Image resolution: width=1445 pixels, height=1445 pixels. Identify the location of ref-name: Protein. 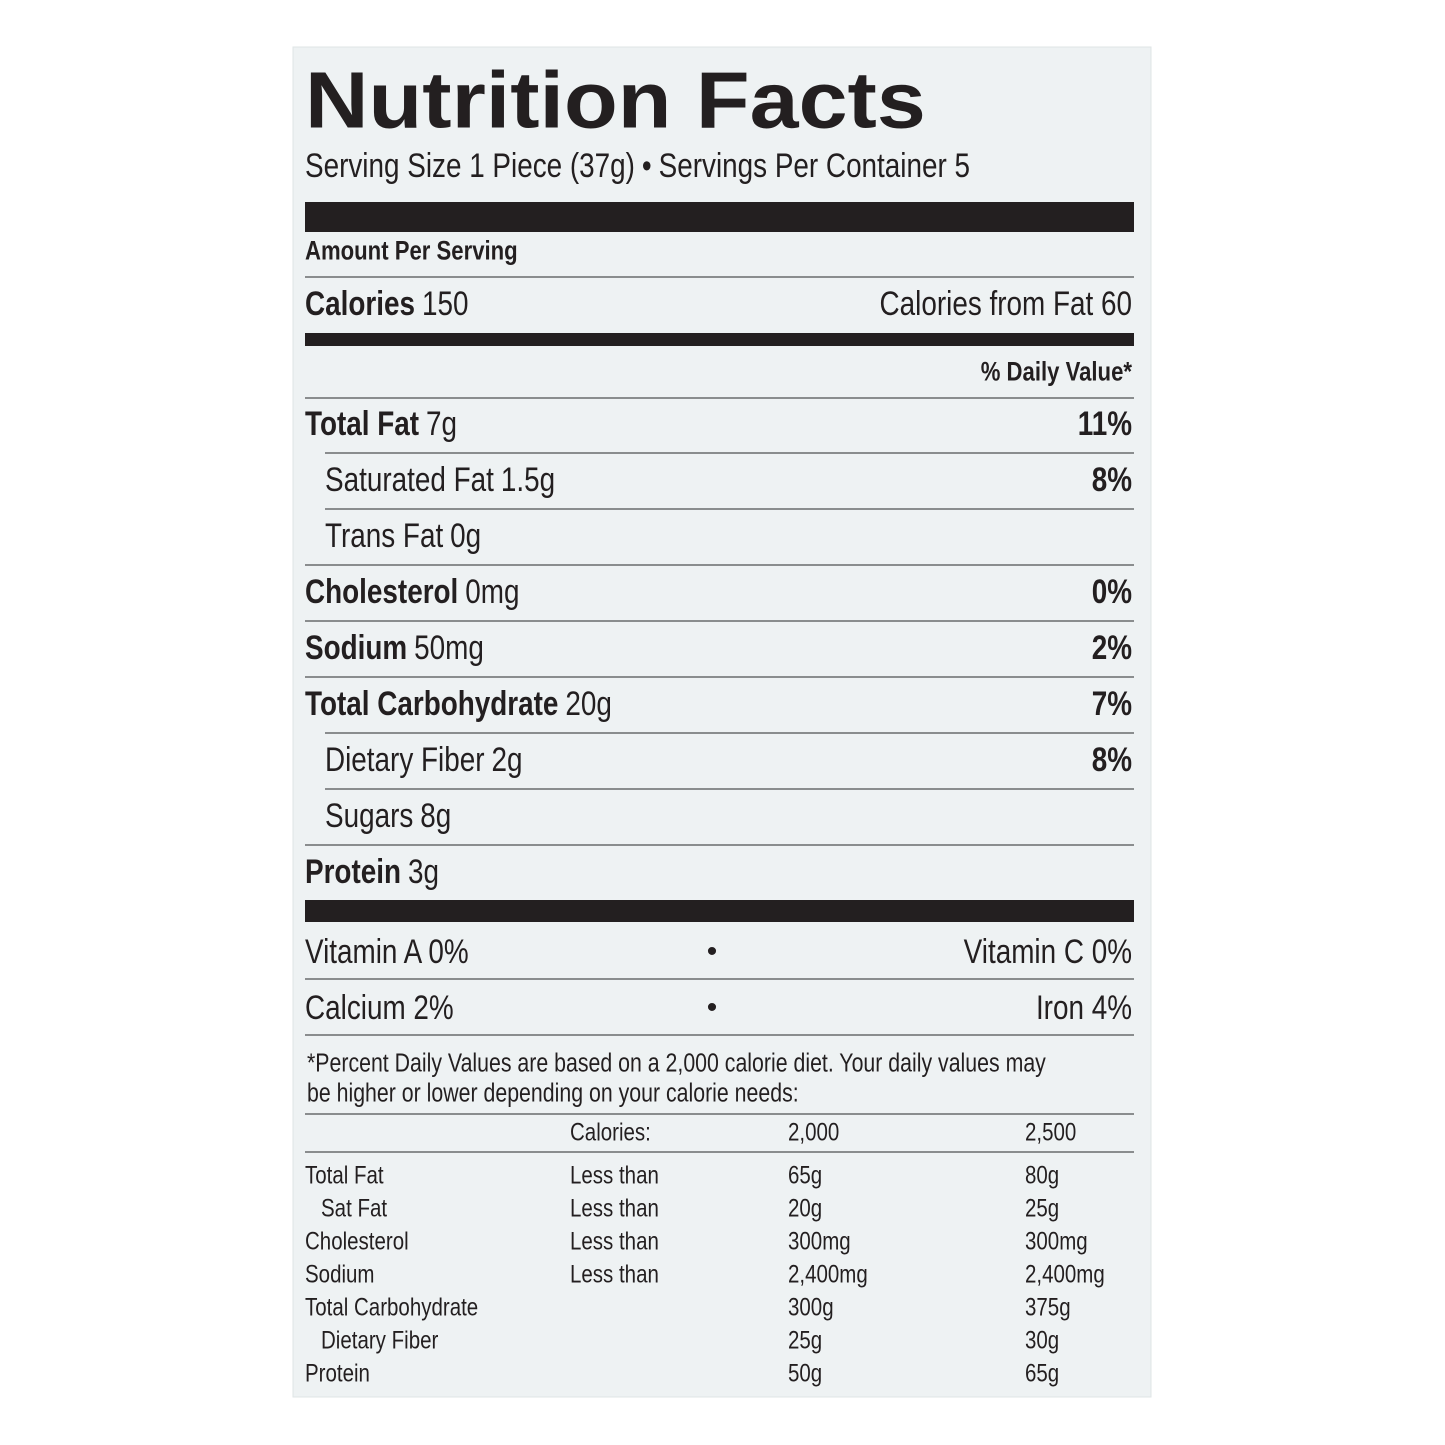
(337, 1373).